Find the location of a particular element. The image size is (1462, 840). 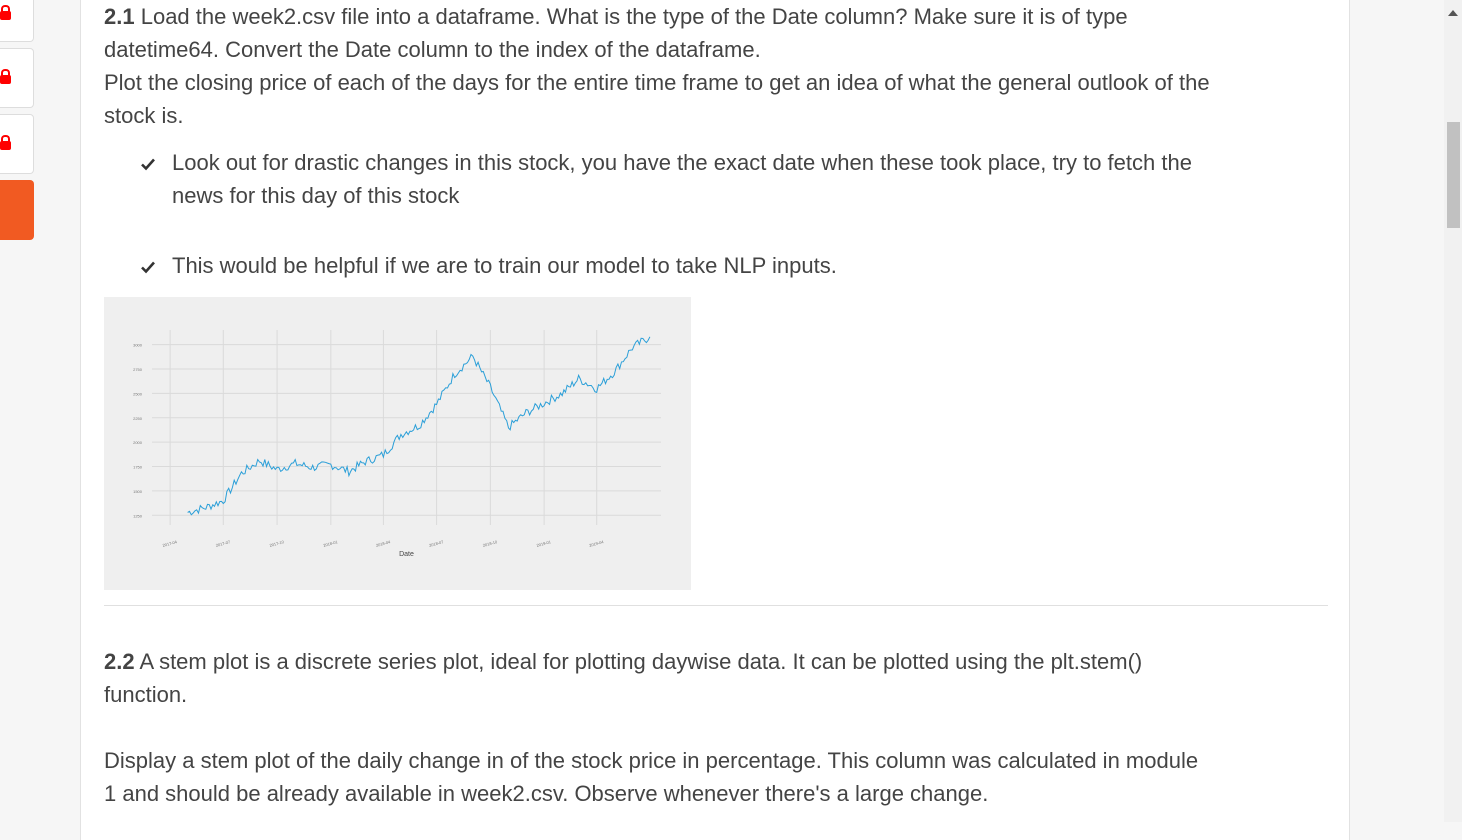

x-tick-label: 2017-07 is located at coordinates (223, 543).